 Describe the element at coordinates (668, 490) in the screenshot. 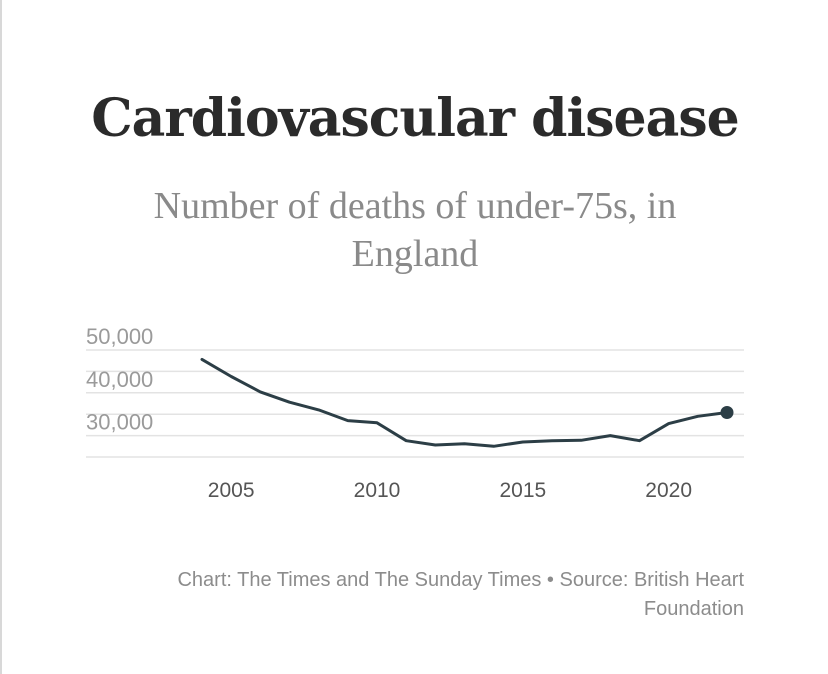

I see `x-tick-label: 2020` at that location.